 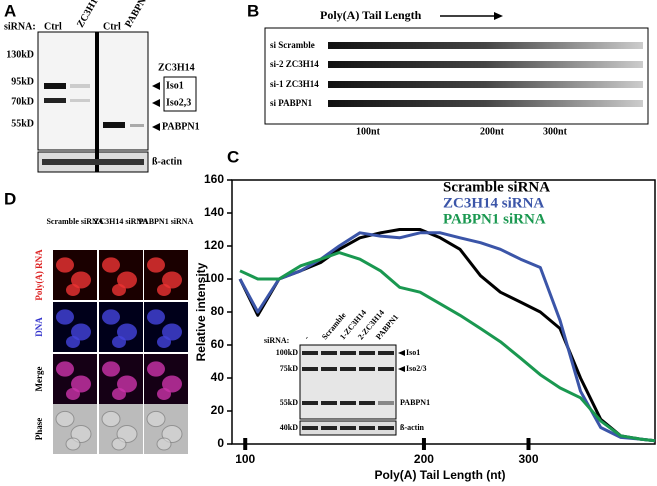 What do you see at coordinates (214, 212) in the screenshot?
I see `y-tick-label: 140` at bounding box center [214, 212].